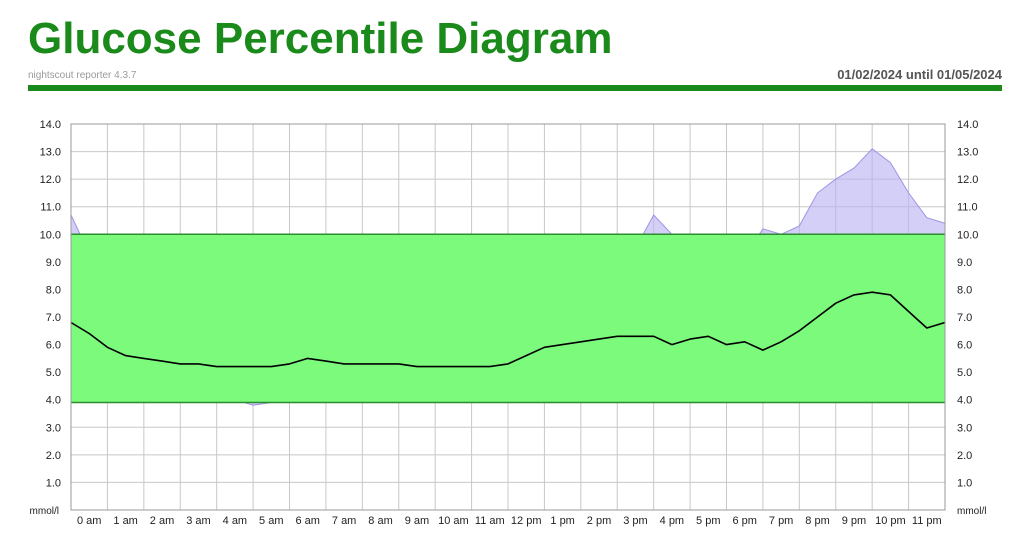 The height and width of the screenshot is (535, 1024). Describe the element at coordinates (320, 38) in the screenshot. I see `page-title: Glucose Percentile Diagram` at that location.